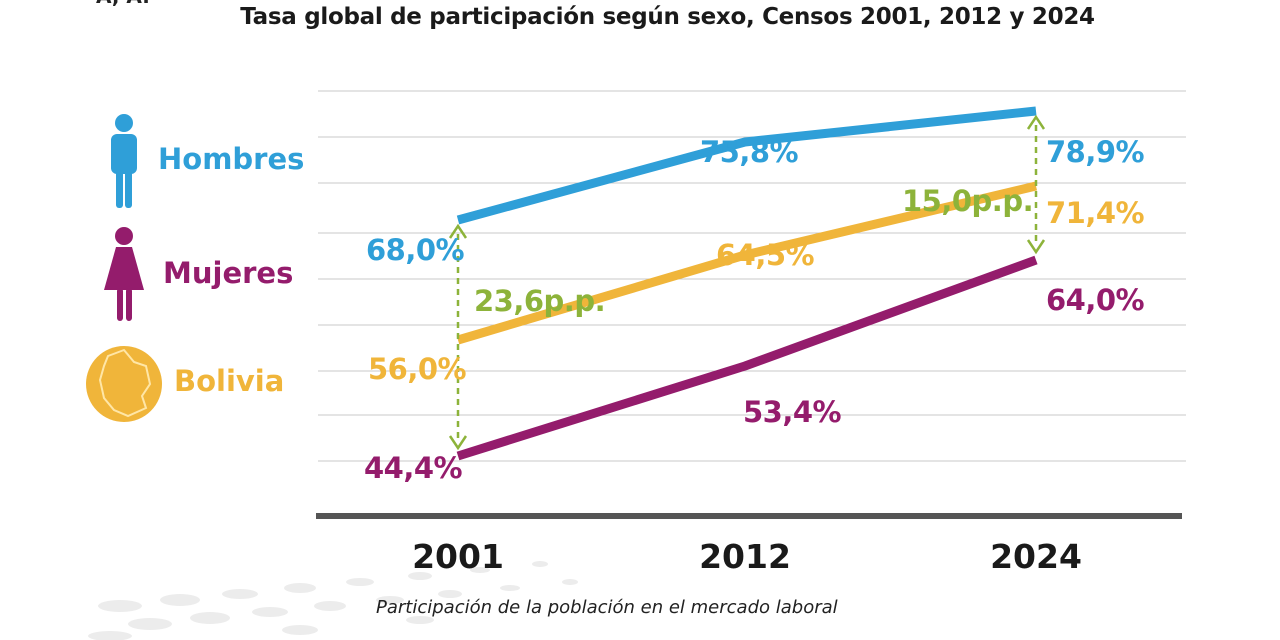 This screenshot has height=640, width=1280. I want to click on decorative-dot-pattern, so click(333, 600).